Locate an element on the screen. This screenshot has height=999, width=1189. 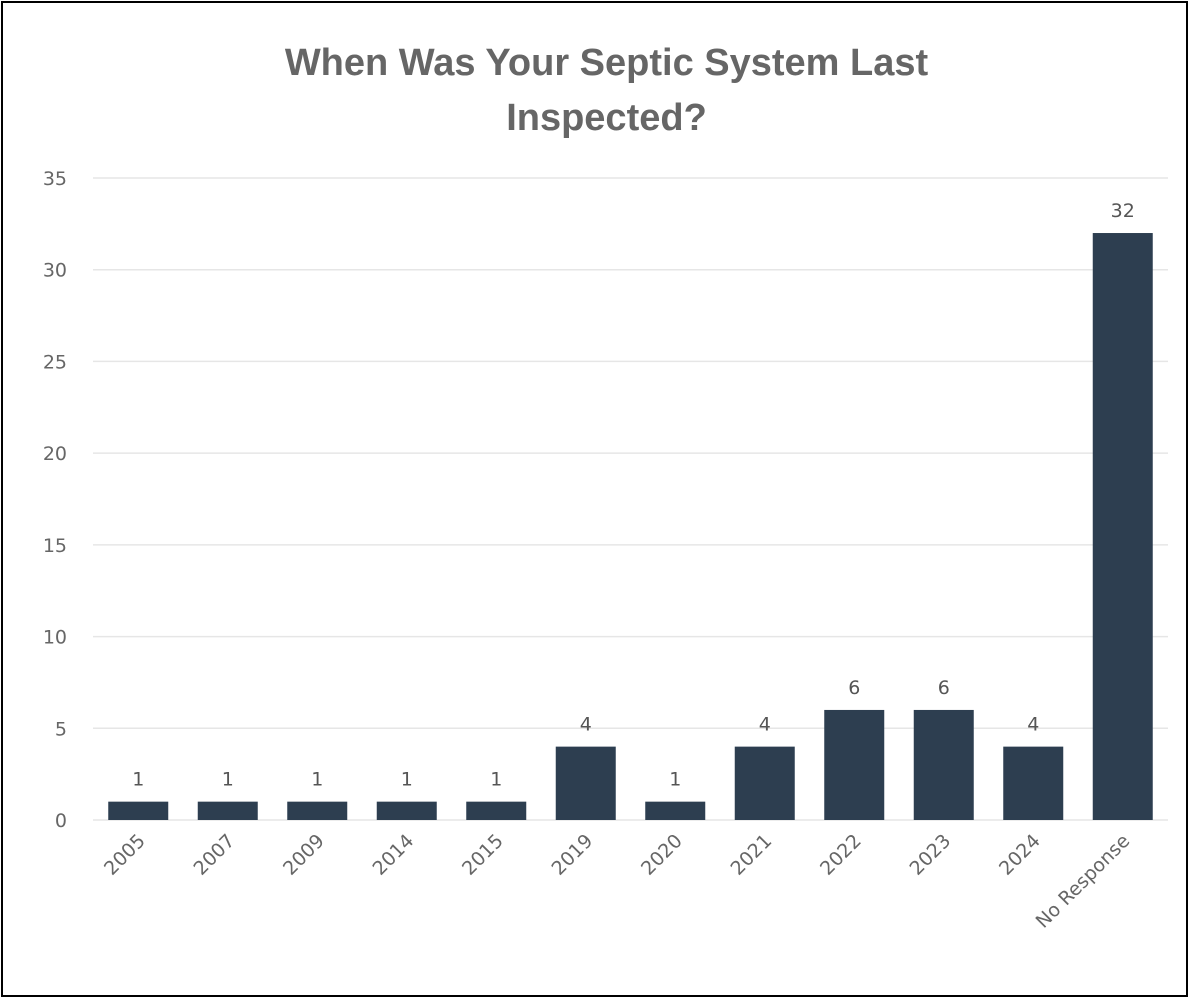
y-tick-label: 5 is located at coordinates (61, 729).